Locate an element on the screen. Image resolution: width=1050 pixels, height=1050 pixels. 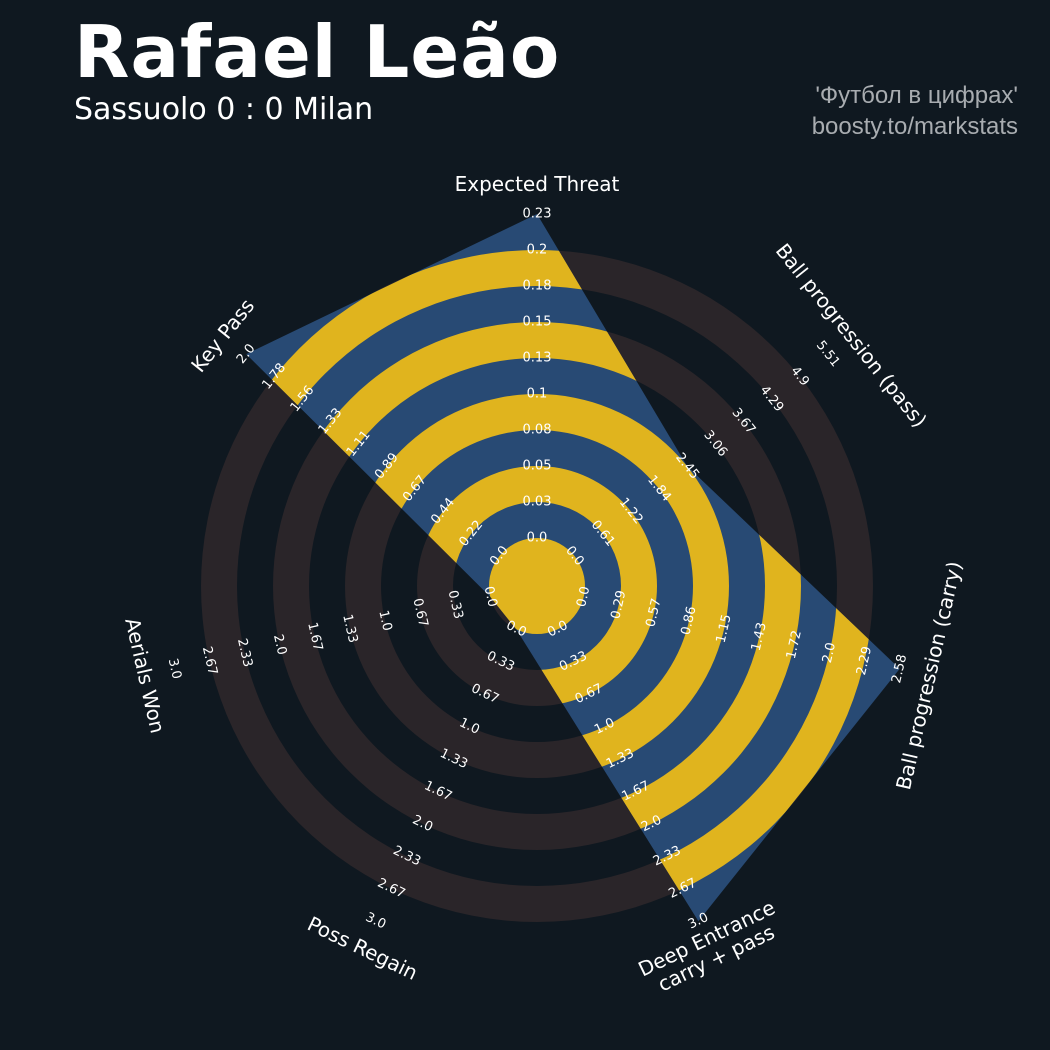
tick-label: 5.51 is located at coordinates (828, 354).